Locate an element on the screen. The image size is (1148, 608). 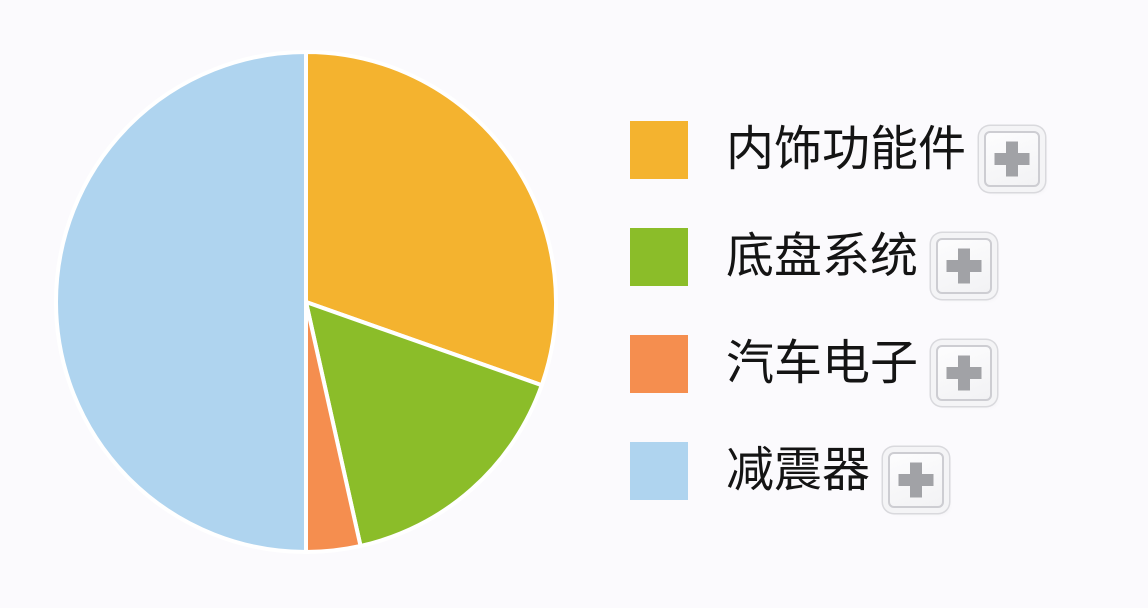
legend-item-2: 汽车电子 is located at coordinates (835, 367).